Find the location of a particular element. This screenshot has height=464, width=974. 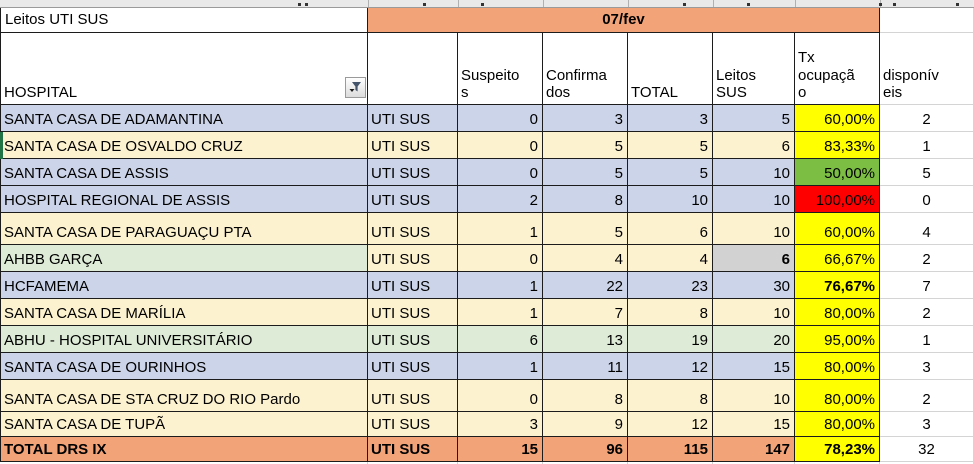

cell-confirmed-count: 13 is located at coordinates (585, 339).